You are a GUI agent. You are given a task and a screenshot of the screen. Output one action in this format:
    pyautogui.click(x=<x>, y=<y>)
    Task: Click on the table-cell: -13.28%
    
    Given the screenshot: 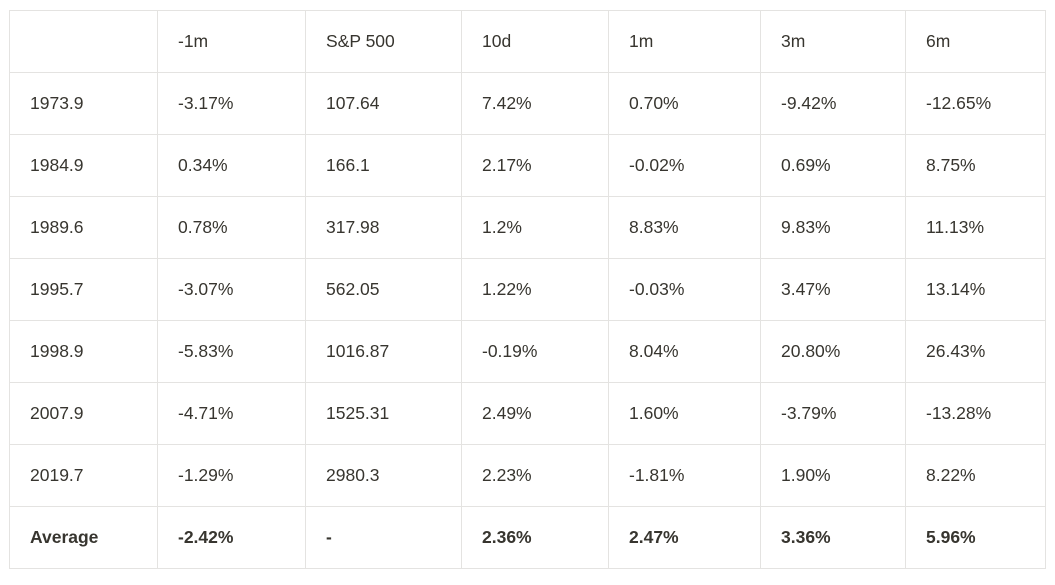 What is the action you would take?
    pyautogui.click(x=975, y=413)
    